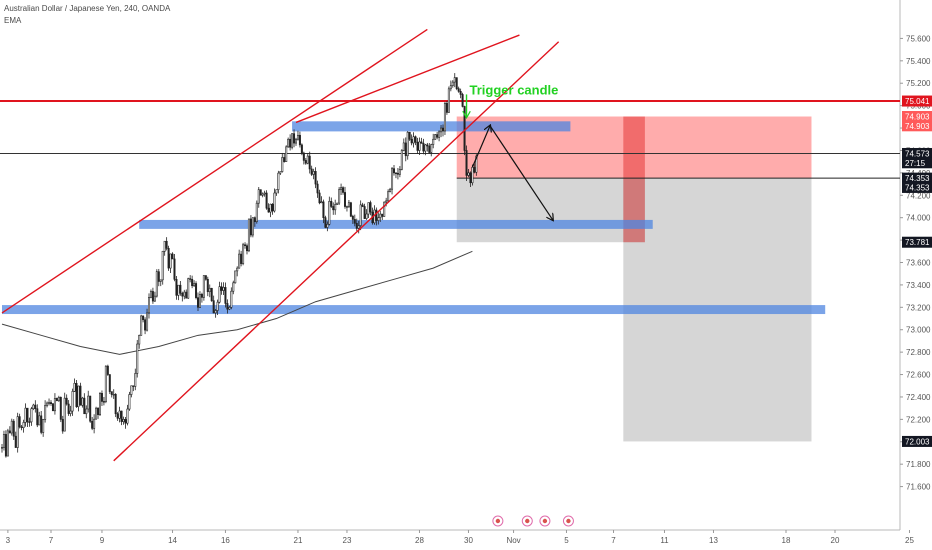 This screenshot has width=932, height=550. I want to click on trend-line, so click(407, 79).